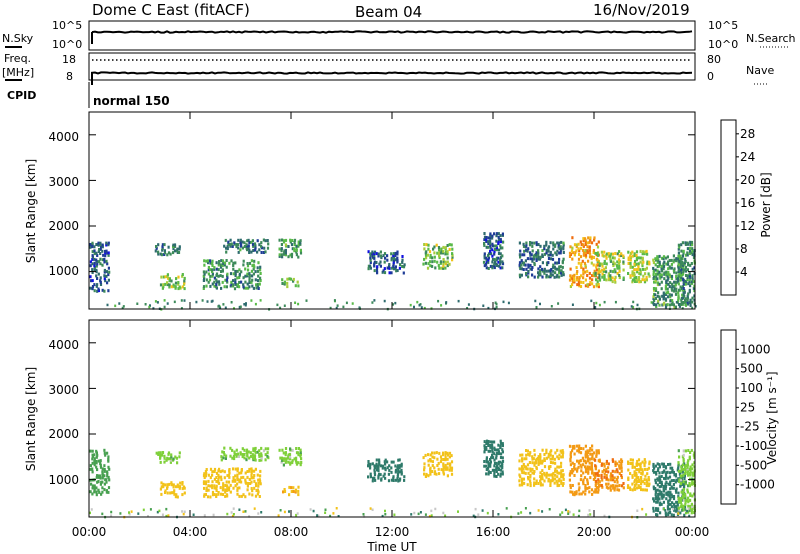 This screenshot has width=800, height=554. Describe the element at coordinates (744, 249) in the screenshot. I see `power-scale-tick: 8` at that location.